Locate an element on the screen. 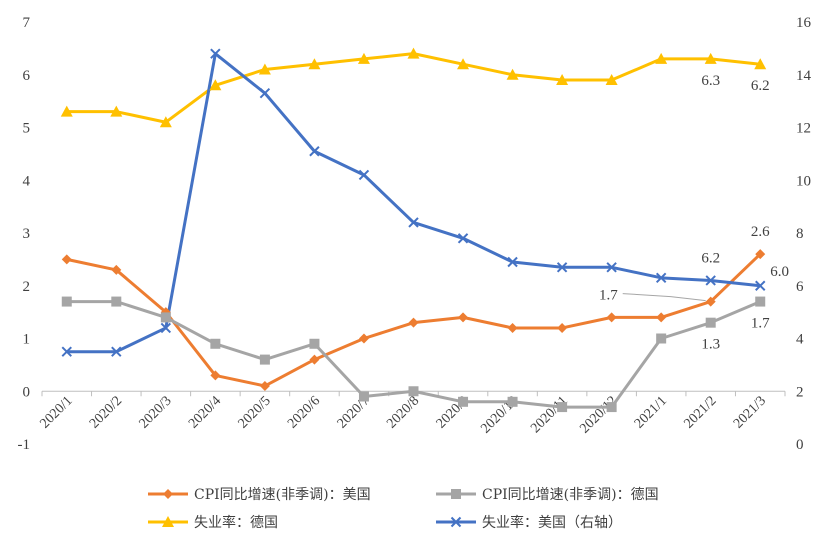 The height and width of the screenshot is (551, 831). y-left-tick-label: 6 is located at coordinates (27, 76).